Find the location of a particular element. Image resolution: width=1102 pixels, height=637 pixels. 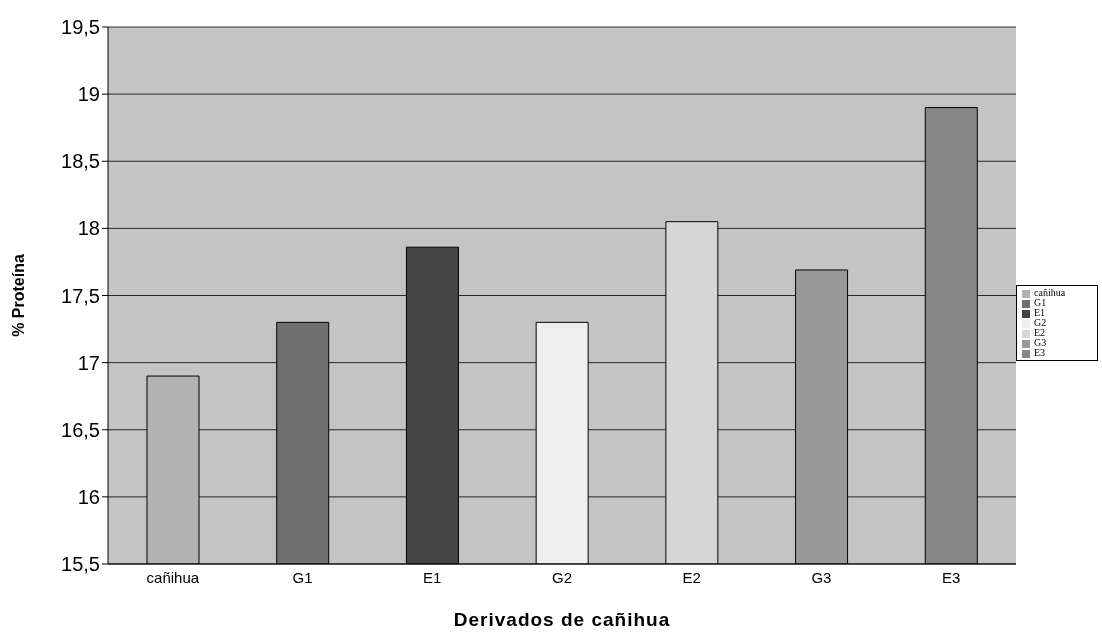

y-tick-label: 19,5 is located at coordinates (80, 27).